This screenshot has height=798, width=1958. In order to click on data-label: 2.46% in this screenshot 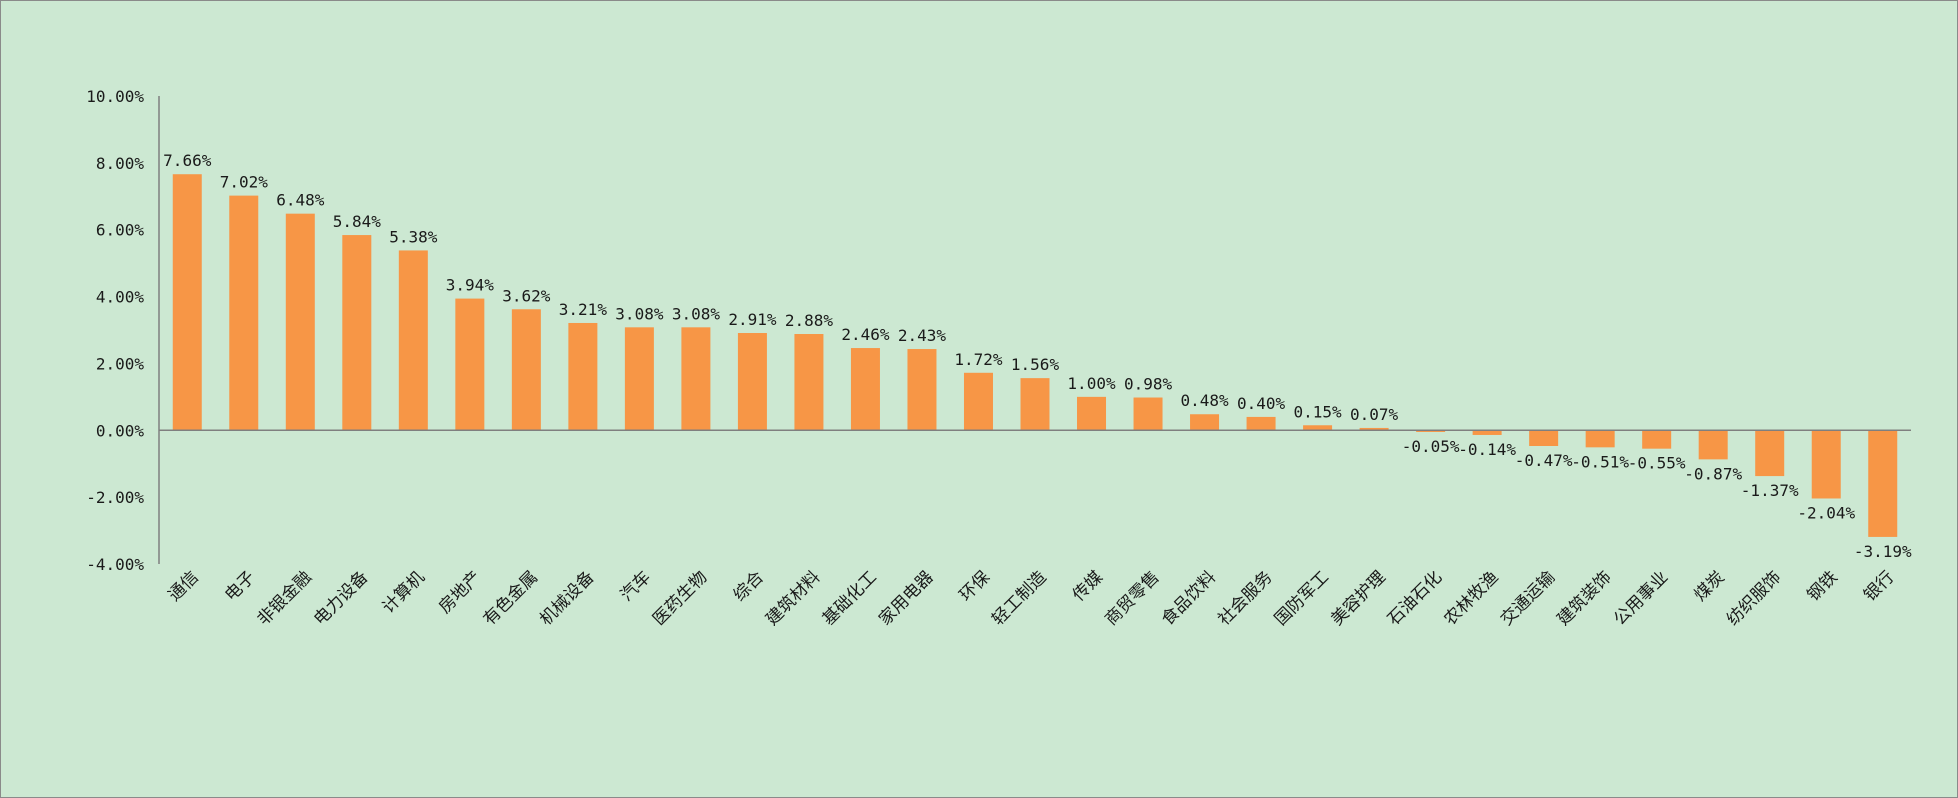, I will do `click(865, 334)`.